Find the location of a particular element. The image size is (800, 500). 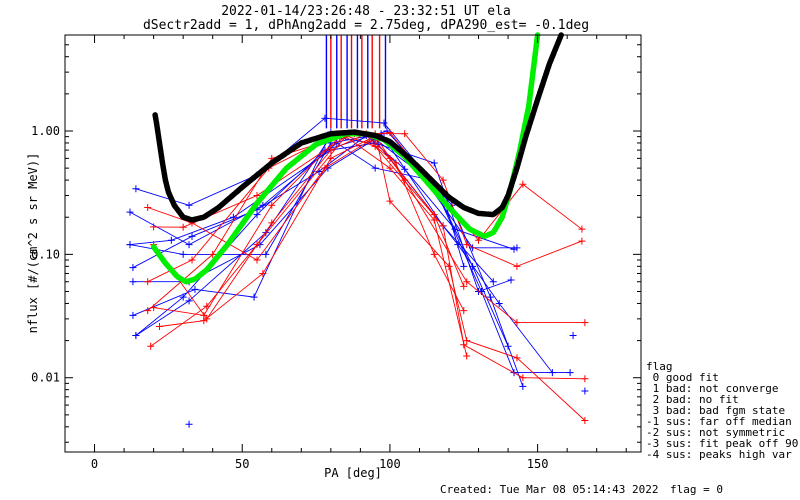

y-axis-label: nflux [#/(cm^2 s sr MeV)] is located at coordinates (33, 243).